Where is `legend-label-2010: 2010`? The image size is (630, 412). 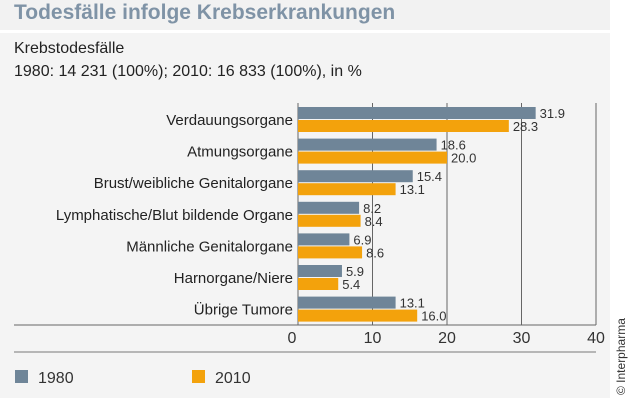 legend-label-2010: 2010 is located at coordinates (233, 378).